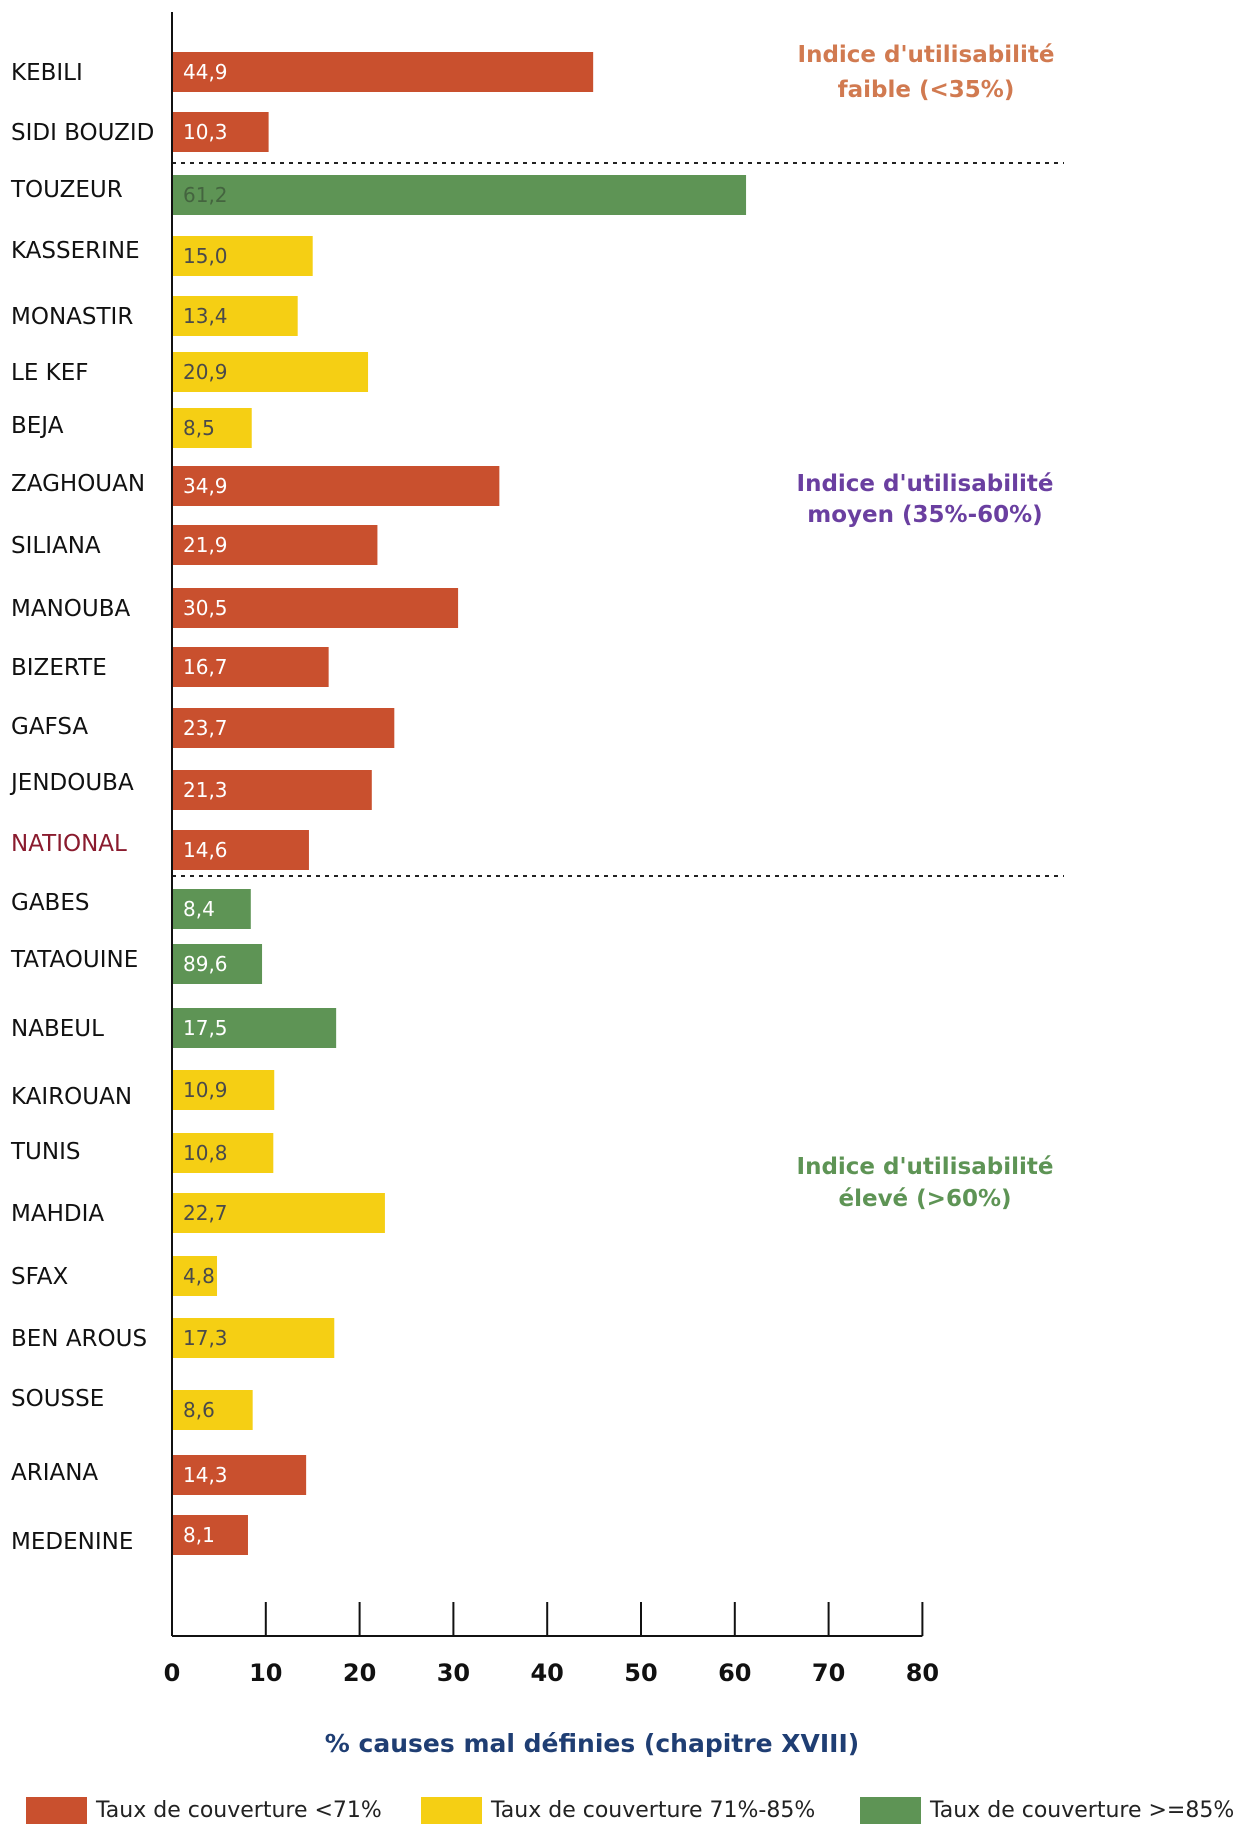 This screenshot has width=1254, height=1824. Describe the element at coordinates (45, 1152) in the screenshot. I see `category-label: TUNIS` at that location.